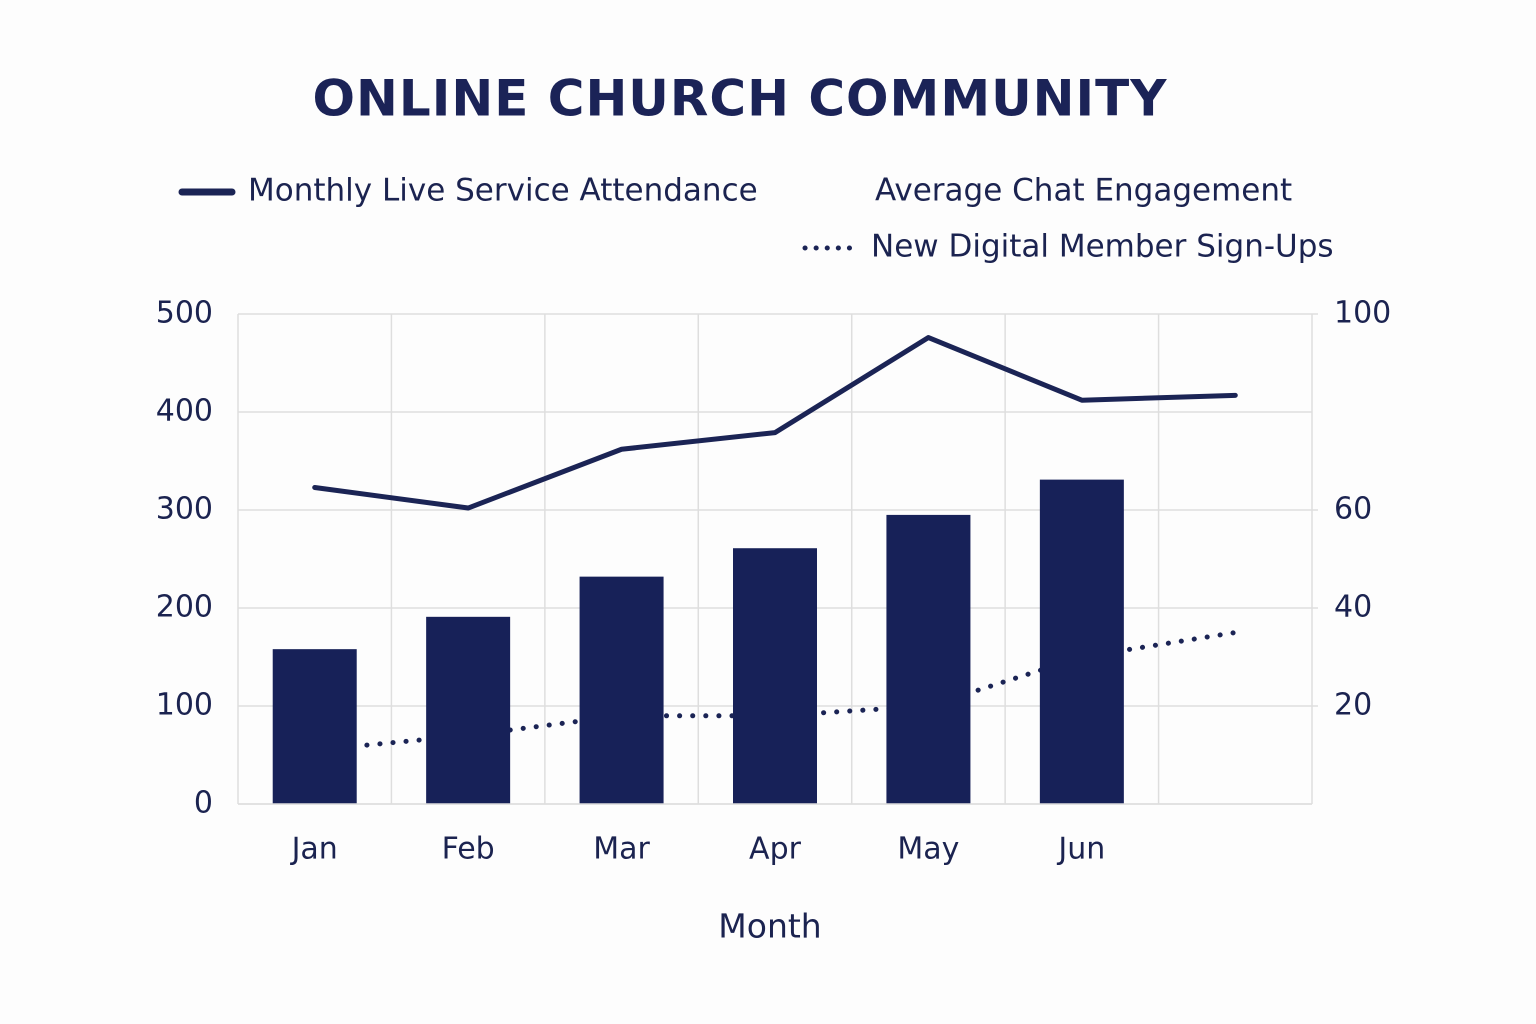 This screenshot has height=1024, width=1536. What do you see at coordinates (1353, 607) in the screenshot?
I see `y2-tick-label: 40` at bounding box center [1353, 607].